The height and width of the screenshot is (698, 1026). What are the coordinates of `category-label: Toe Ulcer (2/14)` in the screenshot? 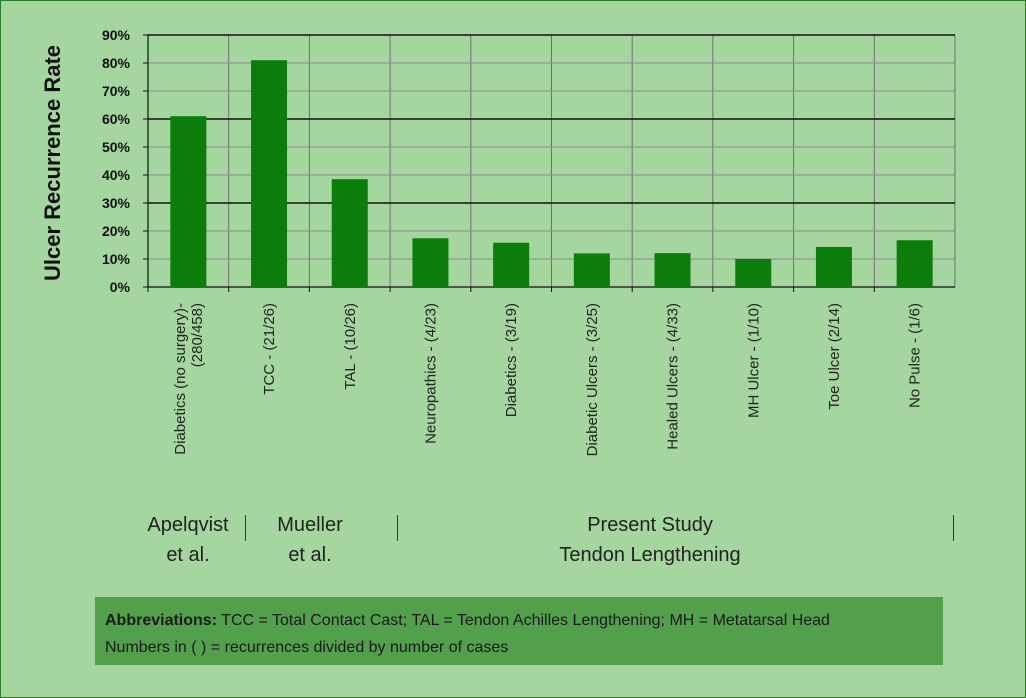 It's located at (834, 356).